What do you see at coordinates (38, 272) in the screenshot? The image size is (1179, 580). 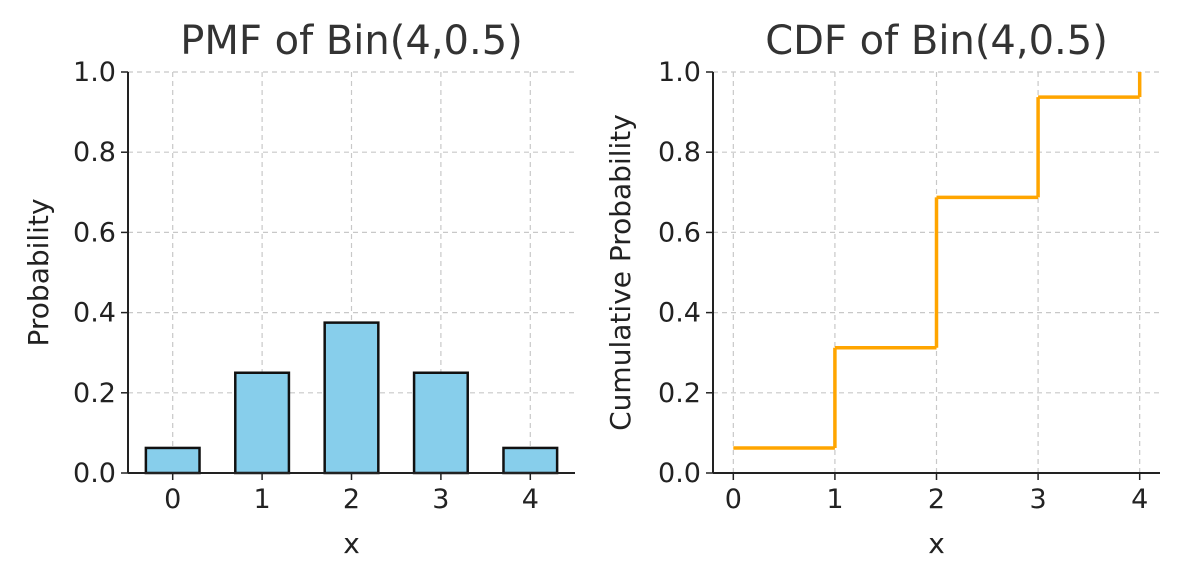 I see `pmf-y-axis-label: Probability` at bounding box center [38, 272].